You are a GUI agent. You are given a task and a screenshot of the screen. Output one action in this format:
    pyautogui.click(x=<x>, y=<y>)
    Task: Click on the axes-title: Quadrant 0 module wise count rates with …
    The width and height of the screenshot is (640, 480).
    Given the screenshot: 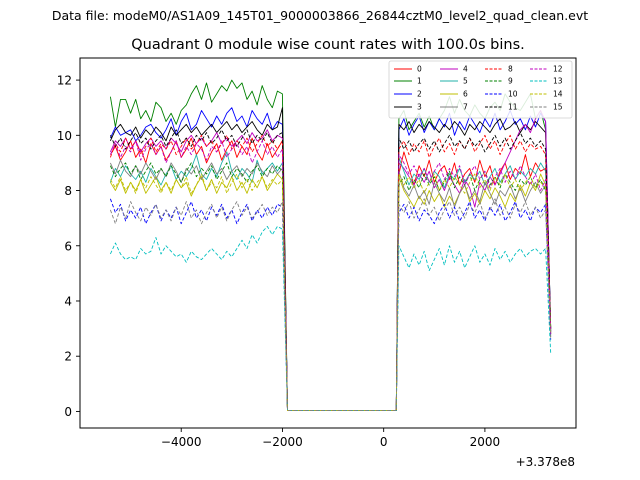 What is the action you would take?
    pyautogui.click(x=328, y=45)
    